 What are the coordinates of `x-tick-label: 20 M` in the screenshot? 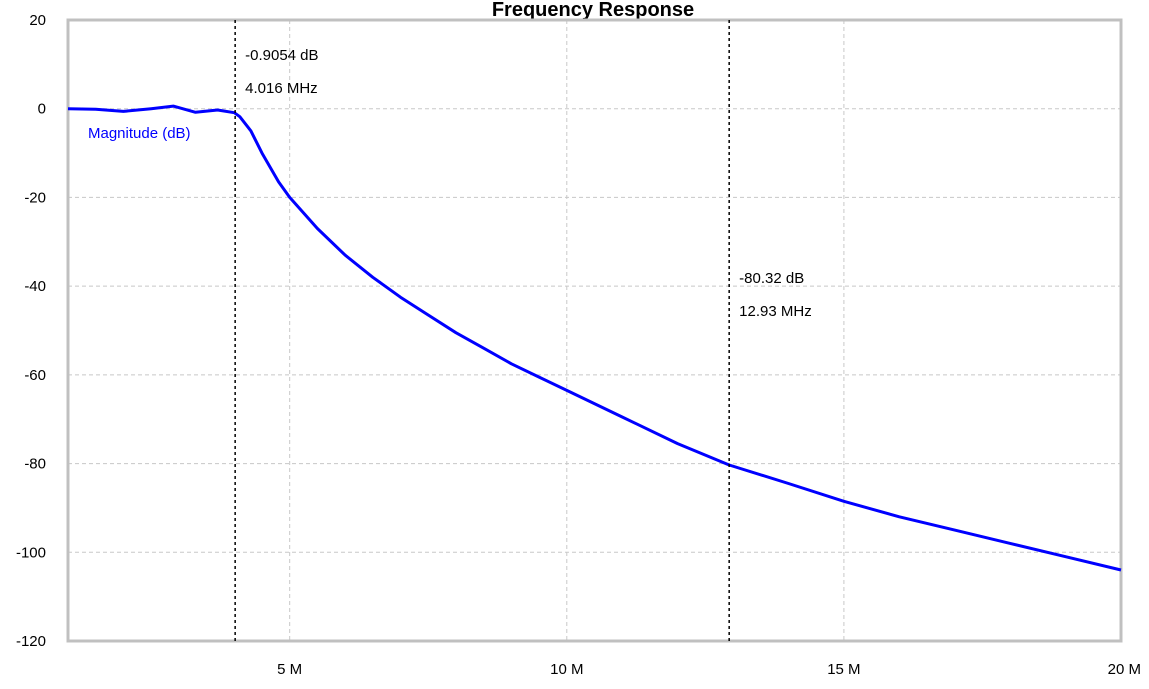 It's located at (1124, 669).